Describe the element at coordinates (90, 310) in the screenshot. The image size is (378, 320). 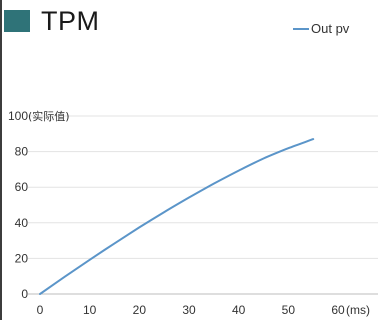
I see `x-tick-label-10: 10` at that location.